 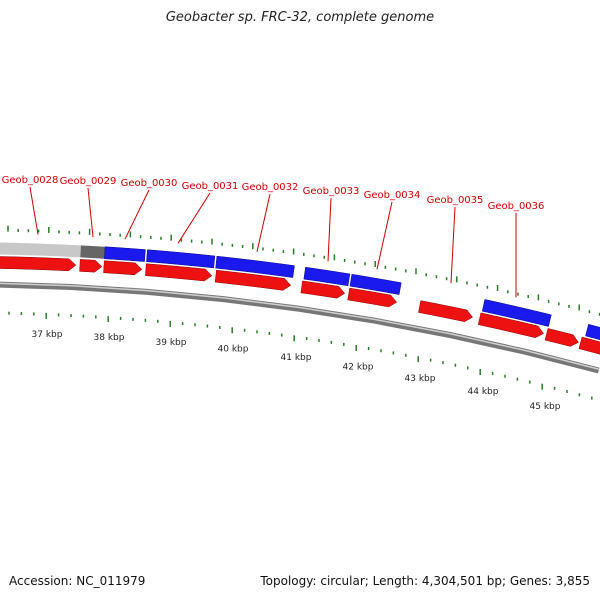 What do you see at coordinates (149, 183) in the screenshot?
I see `gene-label: Geob_0030` at bounding box center [149, 183].